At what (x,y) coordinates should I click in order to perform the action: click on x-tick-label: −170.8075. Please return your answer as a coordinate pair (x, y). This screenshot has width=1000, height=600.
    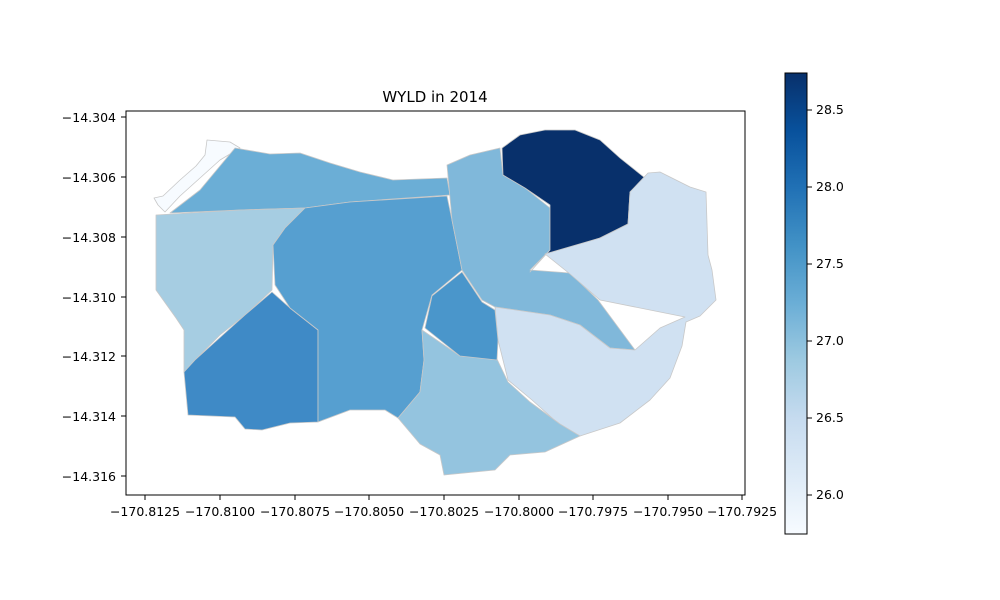
    Looking at the image, I should click on (295, 511).